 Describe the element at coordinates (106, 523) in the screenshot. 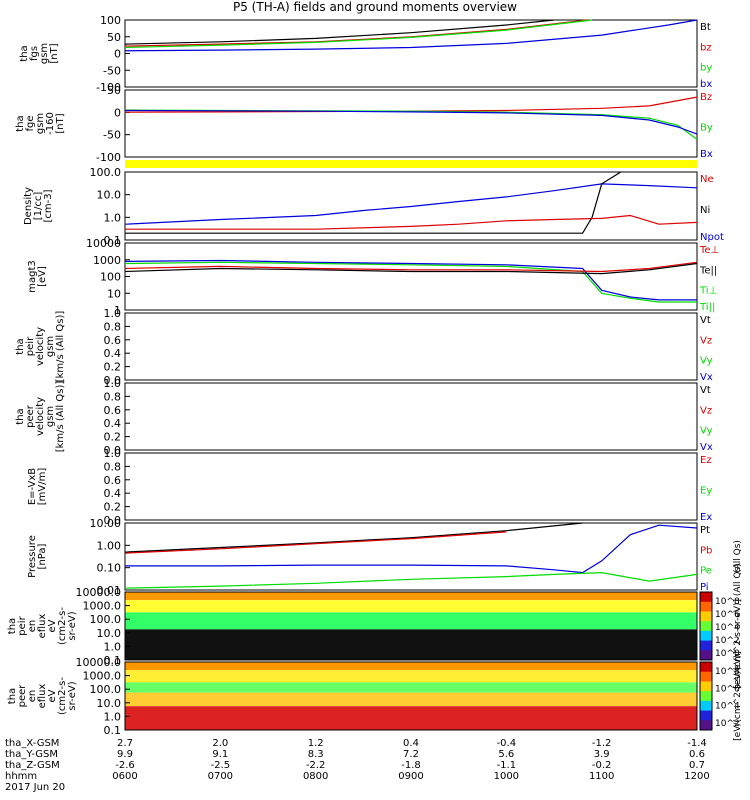

I see `pressure-ytick: 10.00` at that location.